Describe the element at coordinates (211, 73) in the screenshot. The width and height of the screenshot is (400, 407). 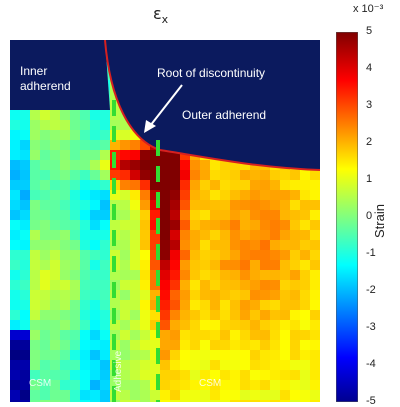
I see `root-label: Root of discontinuity` at that location.